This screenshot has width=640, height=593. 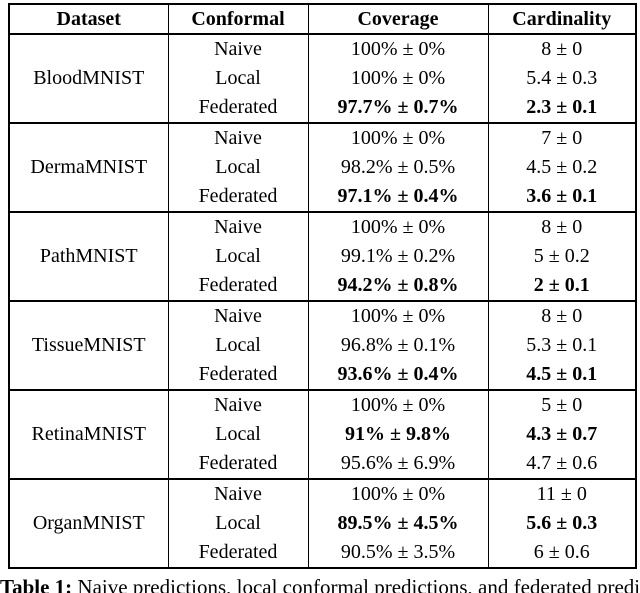 I want to click on cardinality-cell: 5 ± 0.2, so click(x=562, y=256).